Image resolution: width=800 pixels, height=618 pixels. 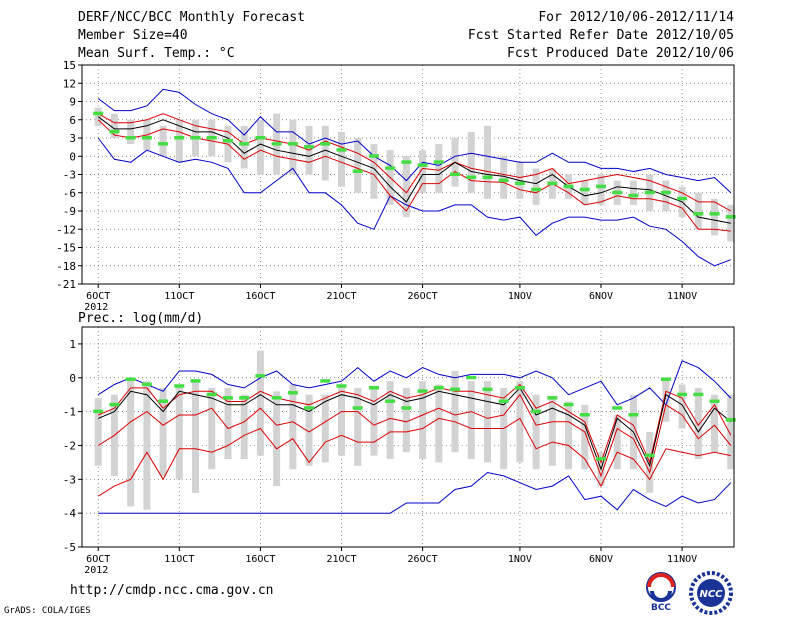 I want to click on prec-xtick-label: 11NOV, so click(x=682, y=559).